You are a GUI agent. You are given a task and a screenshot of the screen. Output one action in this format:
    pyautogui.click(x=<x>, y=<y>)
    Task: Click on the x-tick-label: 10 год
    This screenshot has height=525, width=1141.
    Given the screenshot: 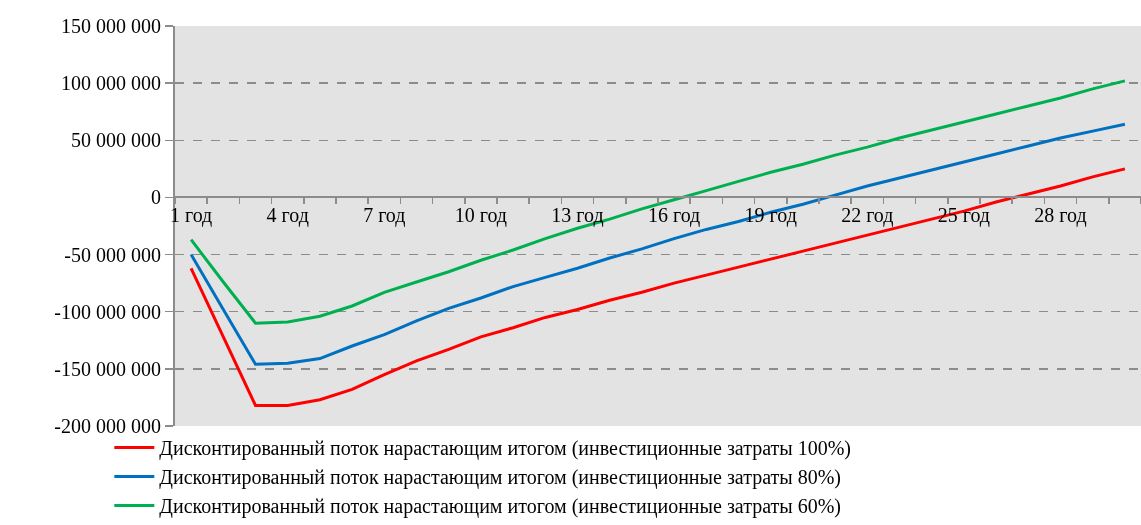 What is the action you would take?
    pyautogui.click(x=481, y=216)
    